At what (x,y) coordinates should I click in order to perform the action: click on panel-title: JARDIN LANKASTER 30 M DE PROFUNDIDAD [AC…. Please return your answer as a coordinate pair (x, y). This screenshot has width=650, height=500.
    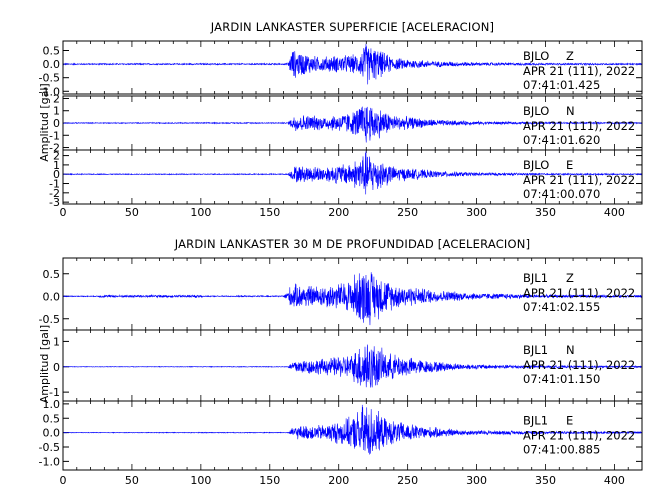
    Looking at the image, I should click on (352, 244).